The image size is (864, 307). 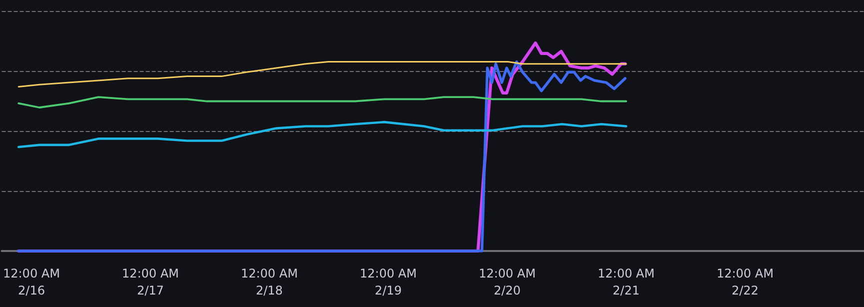 What do you see at coordinates (626, 282) in the screenshot?
I see `x-tick-label: 12:00 AM 2/21` at bounding box center [626, 282].